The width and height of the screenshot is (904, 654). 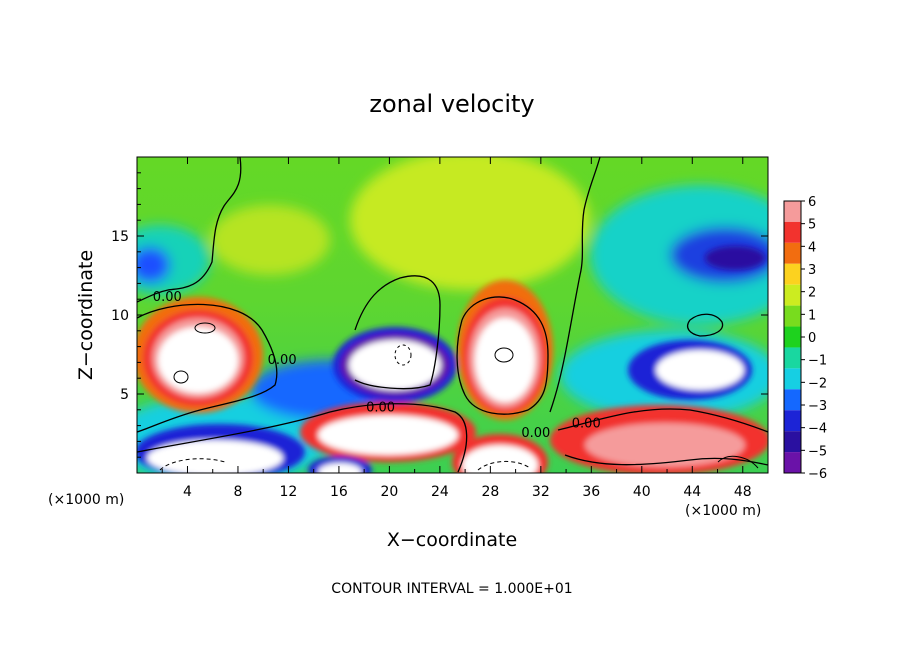 What do you see at coordinates (575, 285) in the screenshot?
I see `contour-right-vertical` at bounding box center [575, 285].